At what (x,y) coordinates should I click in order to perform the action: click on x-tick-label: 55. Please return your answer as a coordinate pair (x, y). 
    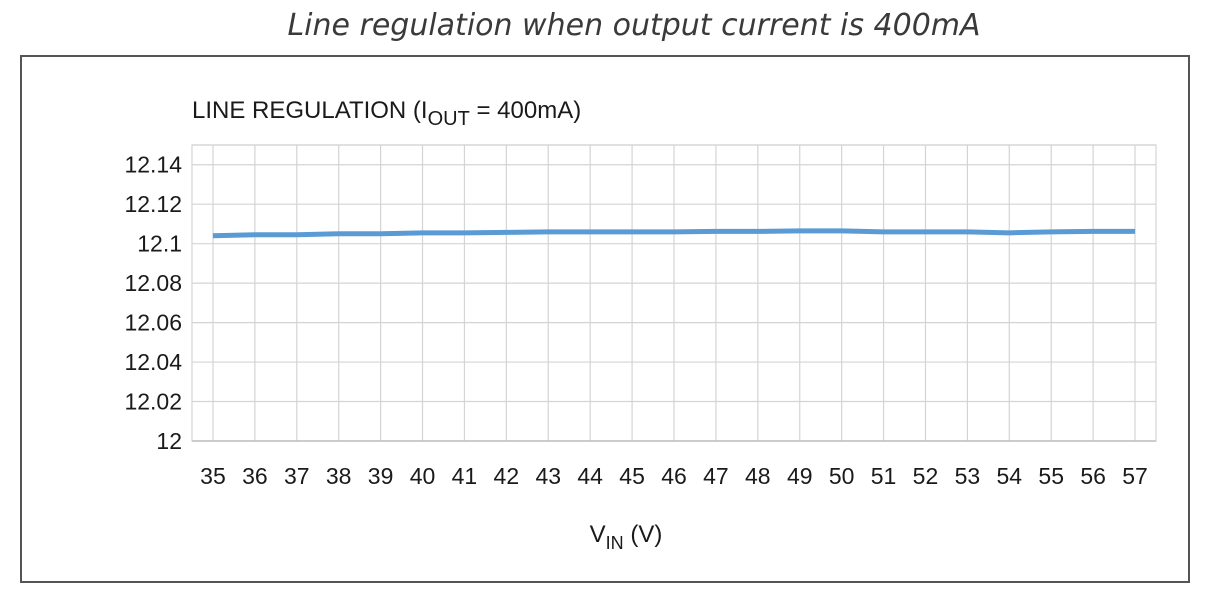
    Looking at the image, I should click on (1051, 476).